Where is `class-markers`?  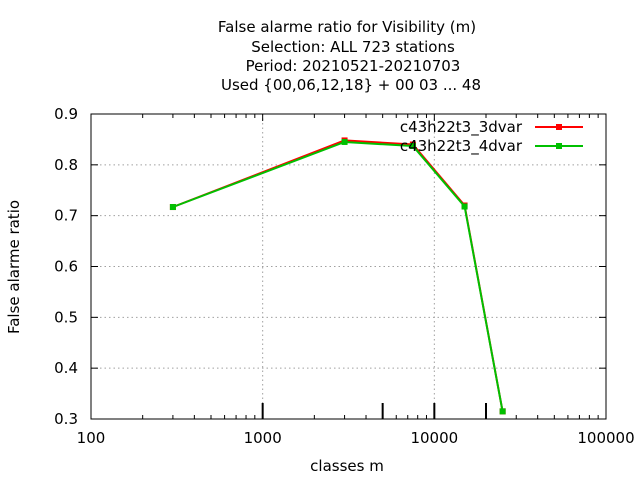 class-markers is located at coordinates (374, 411).